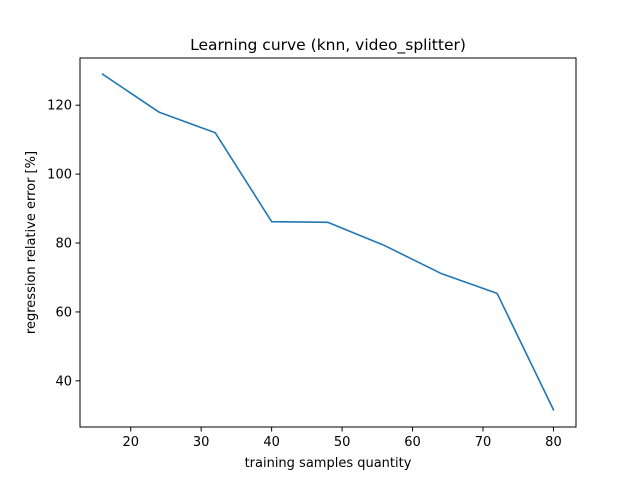  What do you see at coordinates (59, 175) in the screenshot?
I see `y-tick-label: 100` at bounding box center [59, 175].